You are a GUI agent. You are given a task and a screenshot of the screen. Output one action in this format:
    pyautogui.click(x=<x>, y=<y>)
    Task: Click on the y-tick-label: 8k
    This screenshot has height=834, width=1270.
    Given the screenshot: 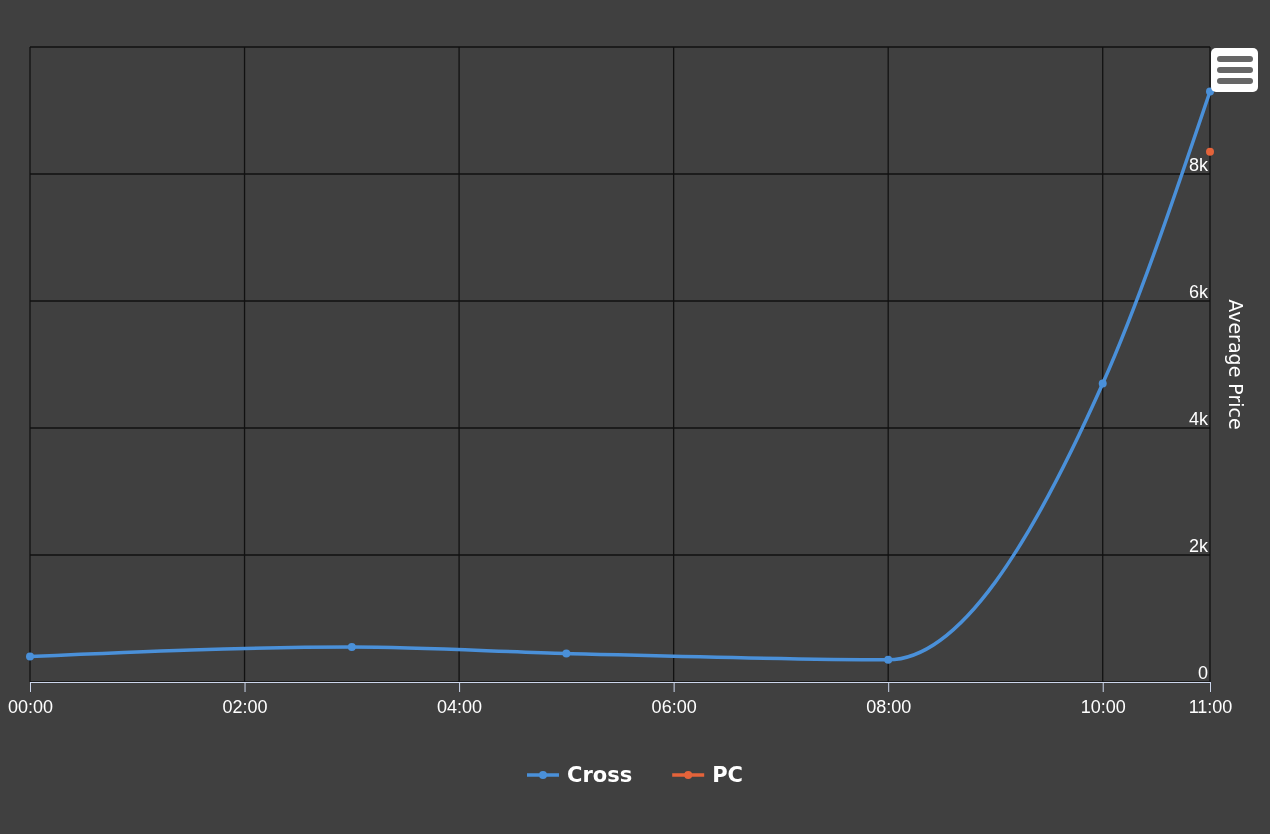 What is the action you would take?
    pyautogui.click(x=1198, y=164)
    